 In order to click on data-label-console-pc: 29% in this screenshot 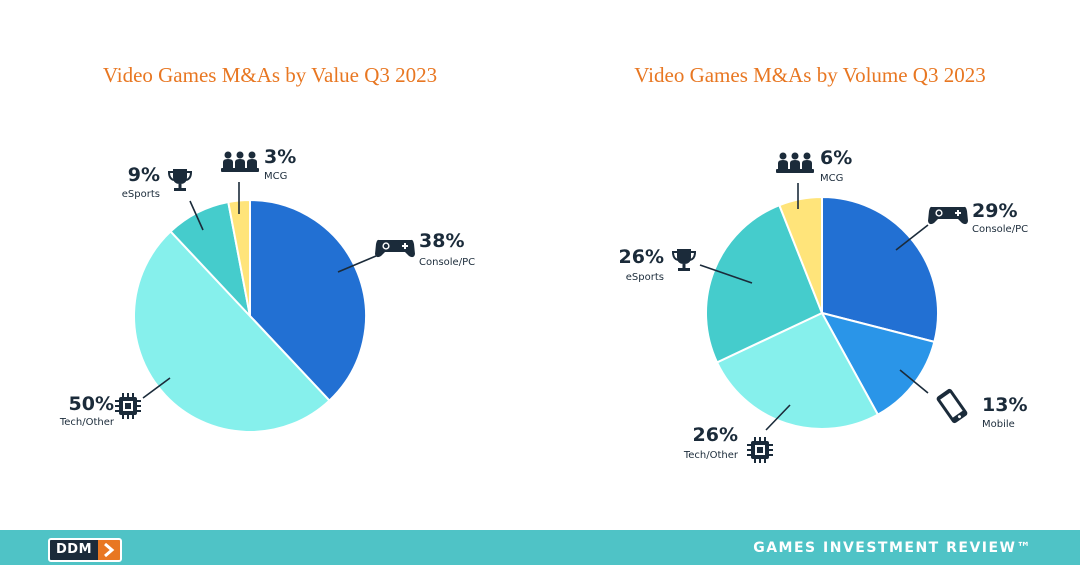, I will do `click(994, 211)`.